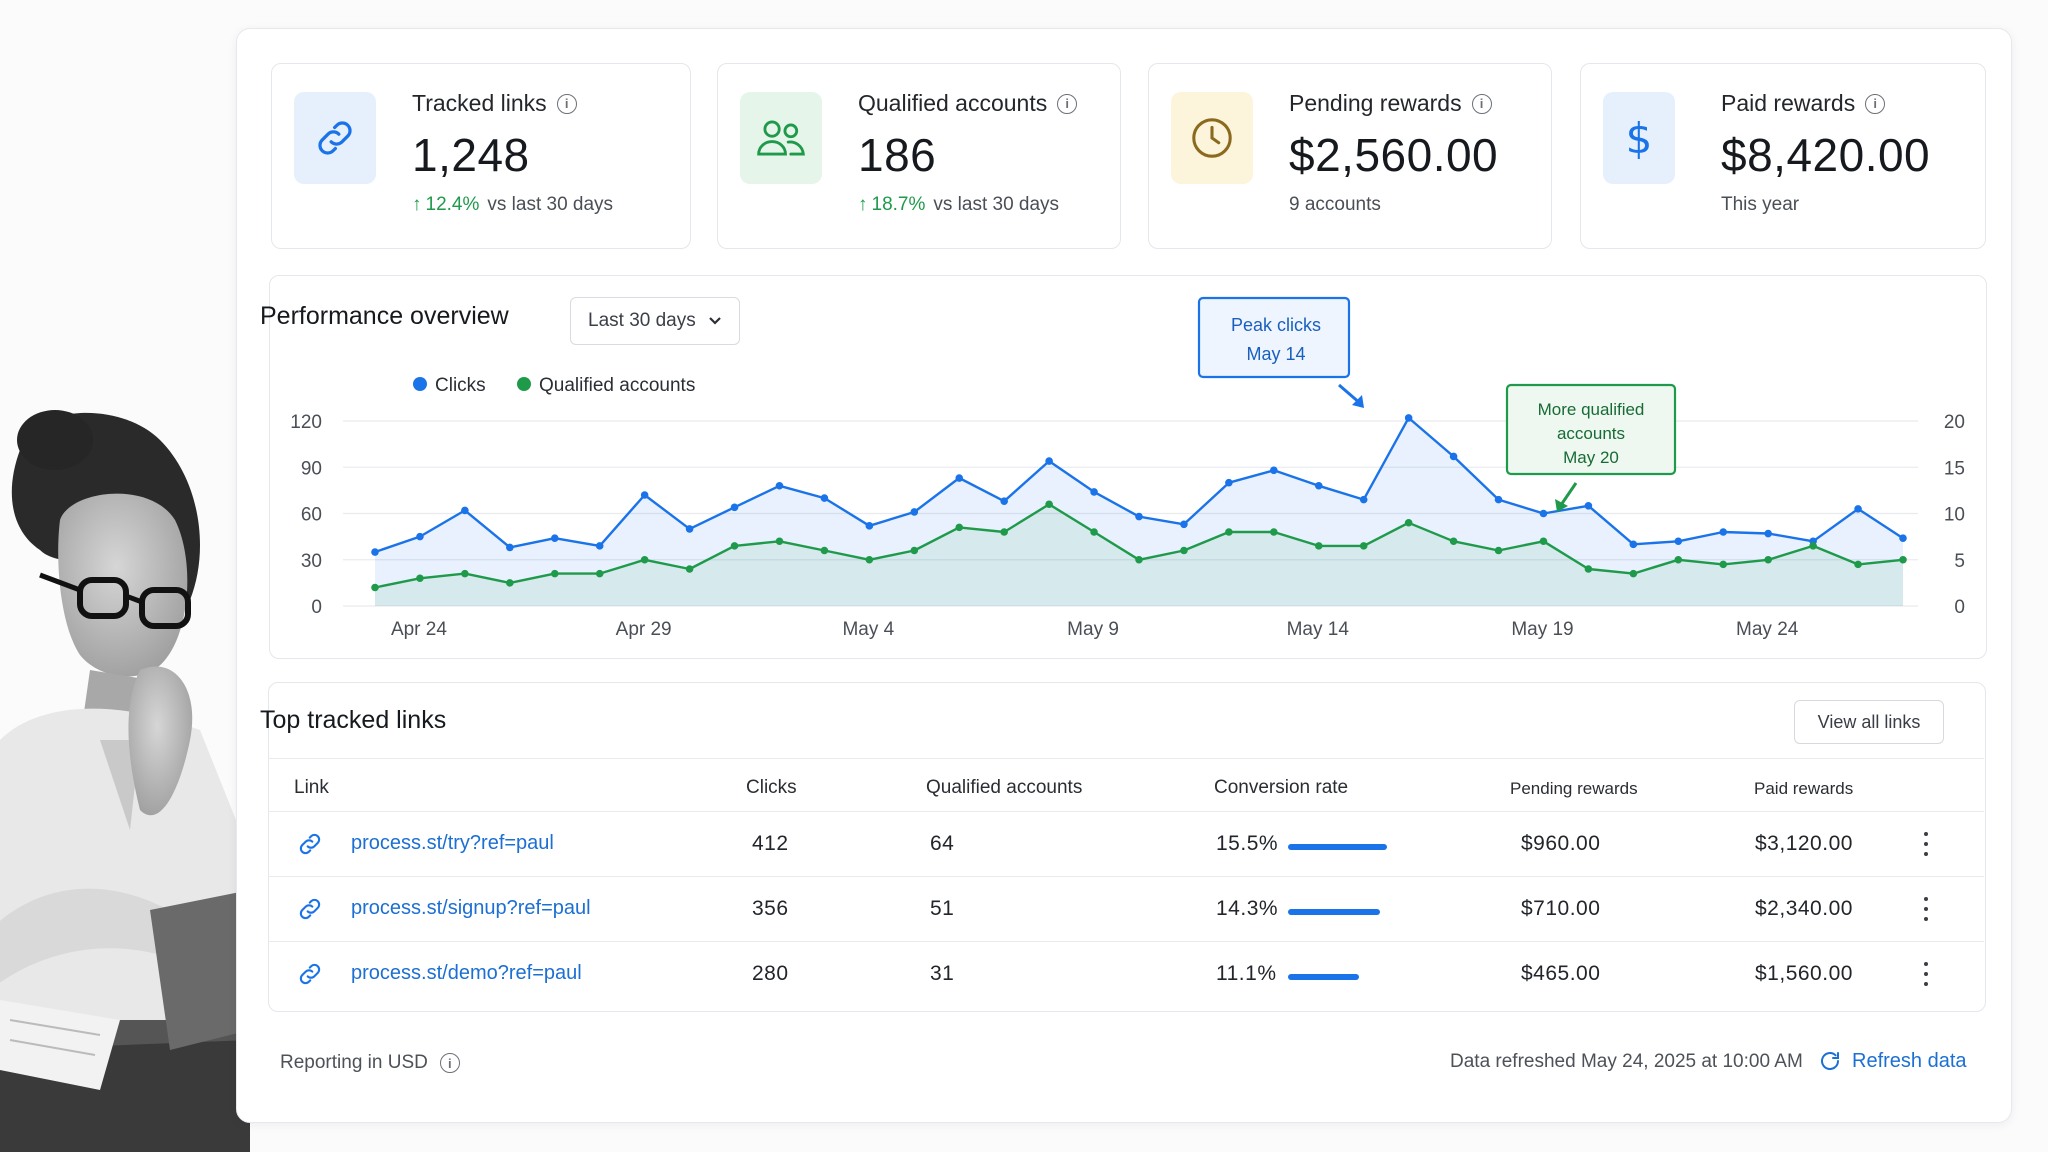 The height and width of the screenshot is (1152, 2048). What do you see at coordinates (466, 973) in the screenshot?
I see `tracked-link: process.st/demo?ref=paul` at bounding box center [466, 973].